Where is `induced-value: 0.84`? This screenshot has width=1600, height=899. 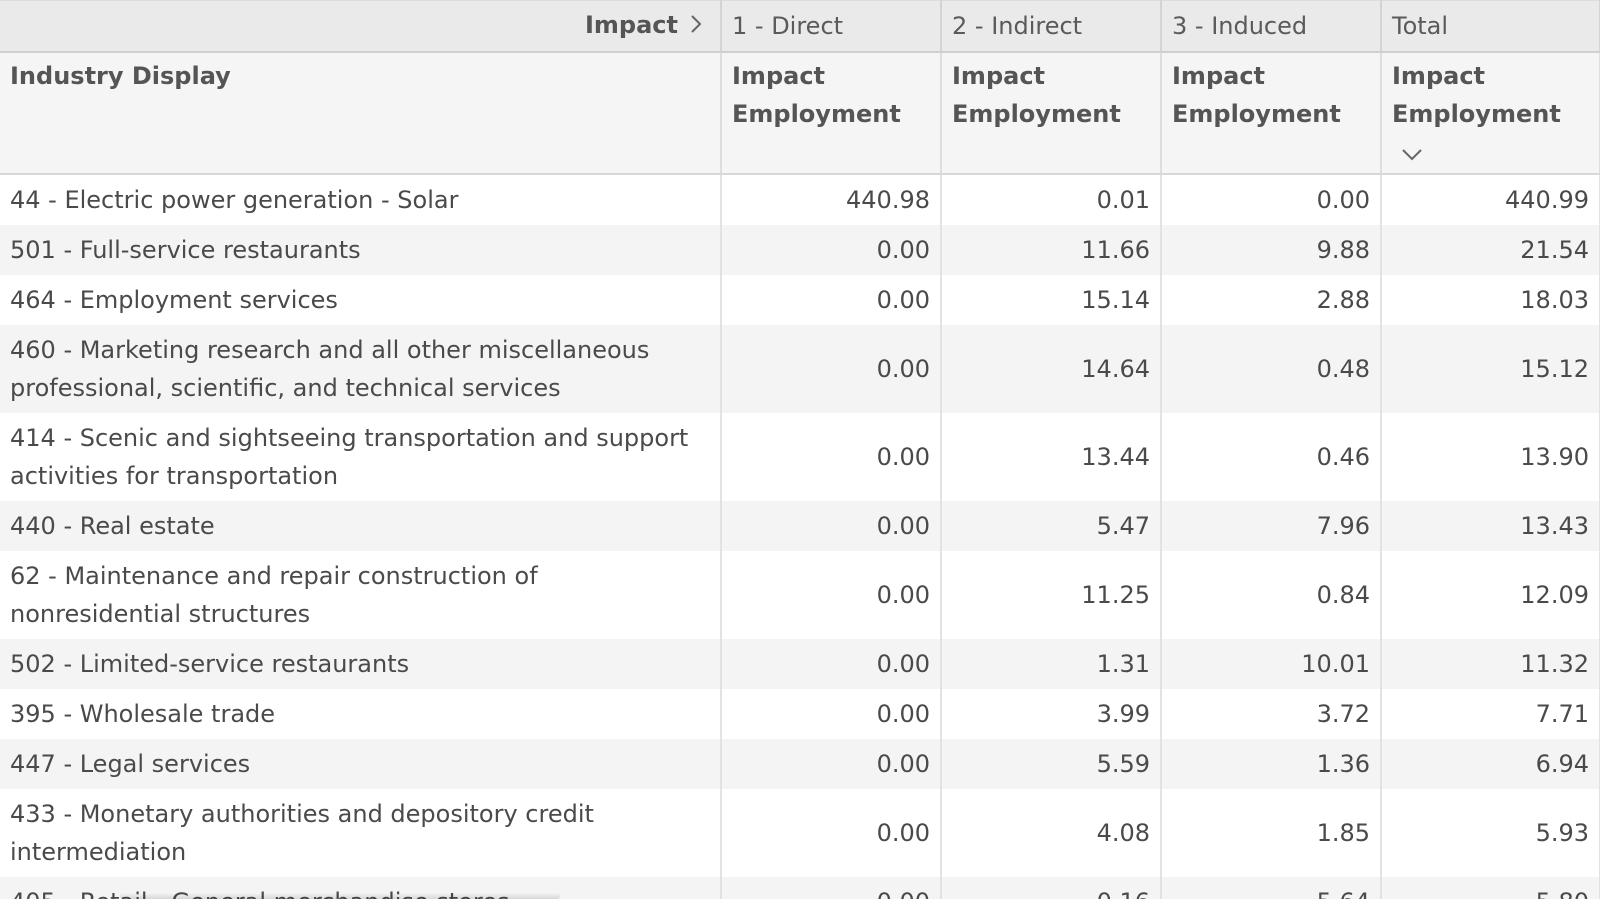 induced-value: 0.84 is located at coordinates (1271, 595).